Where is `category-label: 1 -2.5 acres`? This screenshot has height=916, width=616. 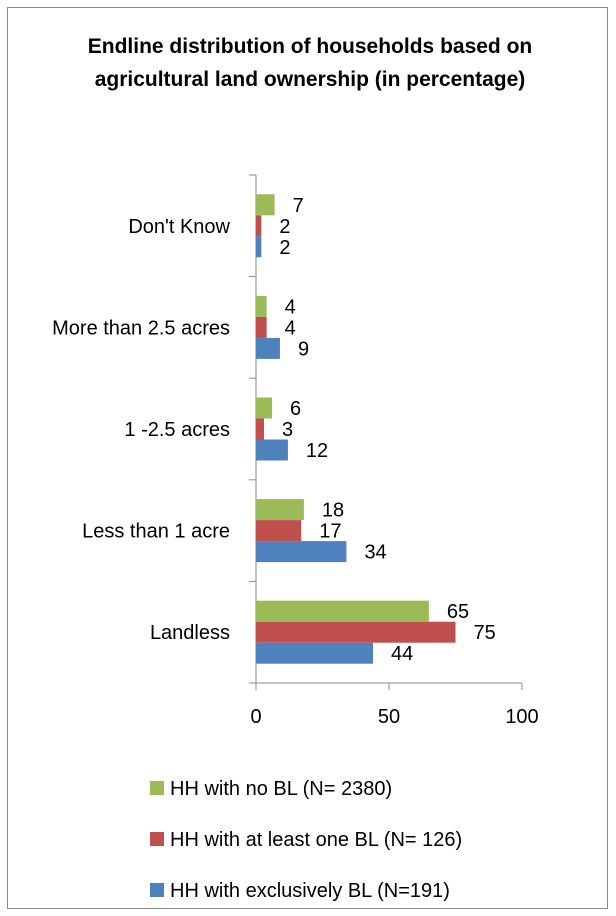 category-label: 1 -2.5 acres is located at coordinates (177, 430).